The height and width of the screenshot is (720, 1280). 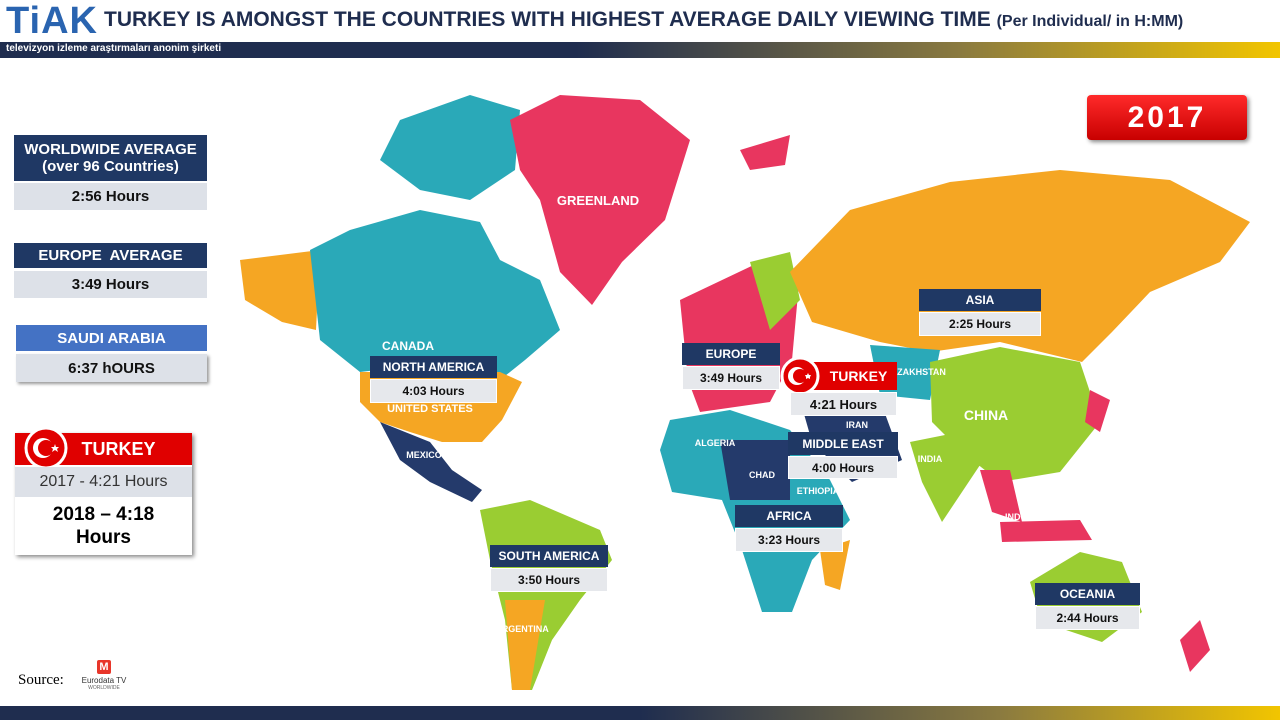 I want to click on map-label: MEXICO, so click(x=424, y=455).